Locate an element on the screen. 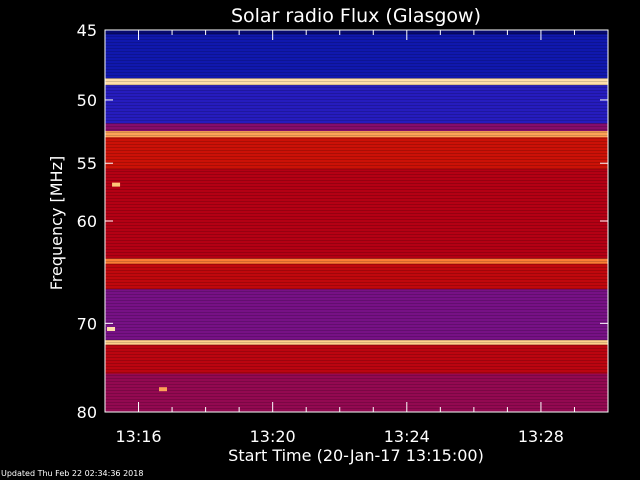 The image size is (640, 480). y-axis-label: Frequency [MHz] is located at coordinates (56, 223).